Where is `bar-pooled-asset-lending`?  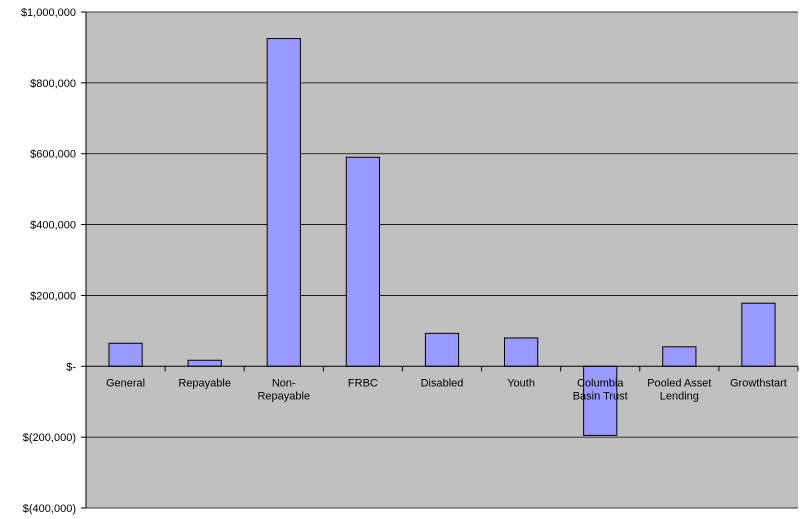
bar-pooled-asset-lending is located at coordinates (679, 356).